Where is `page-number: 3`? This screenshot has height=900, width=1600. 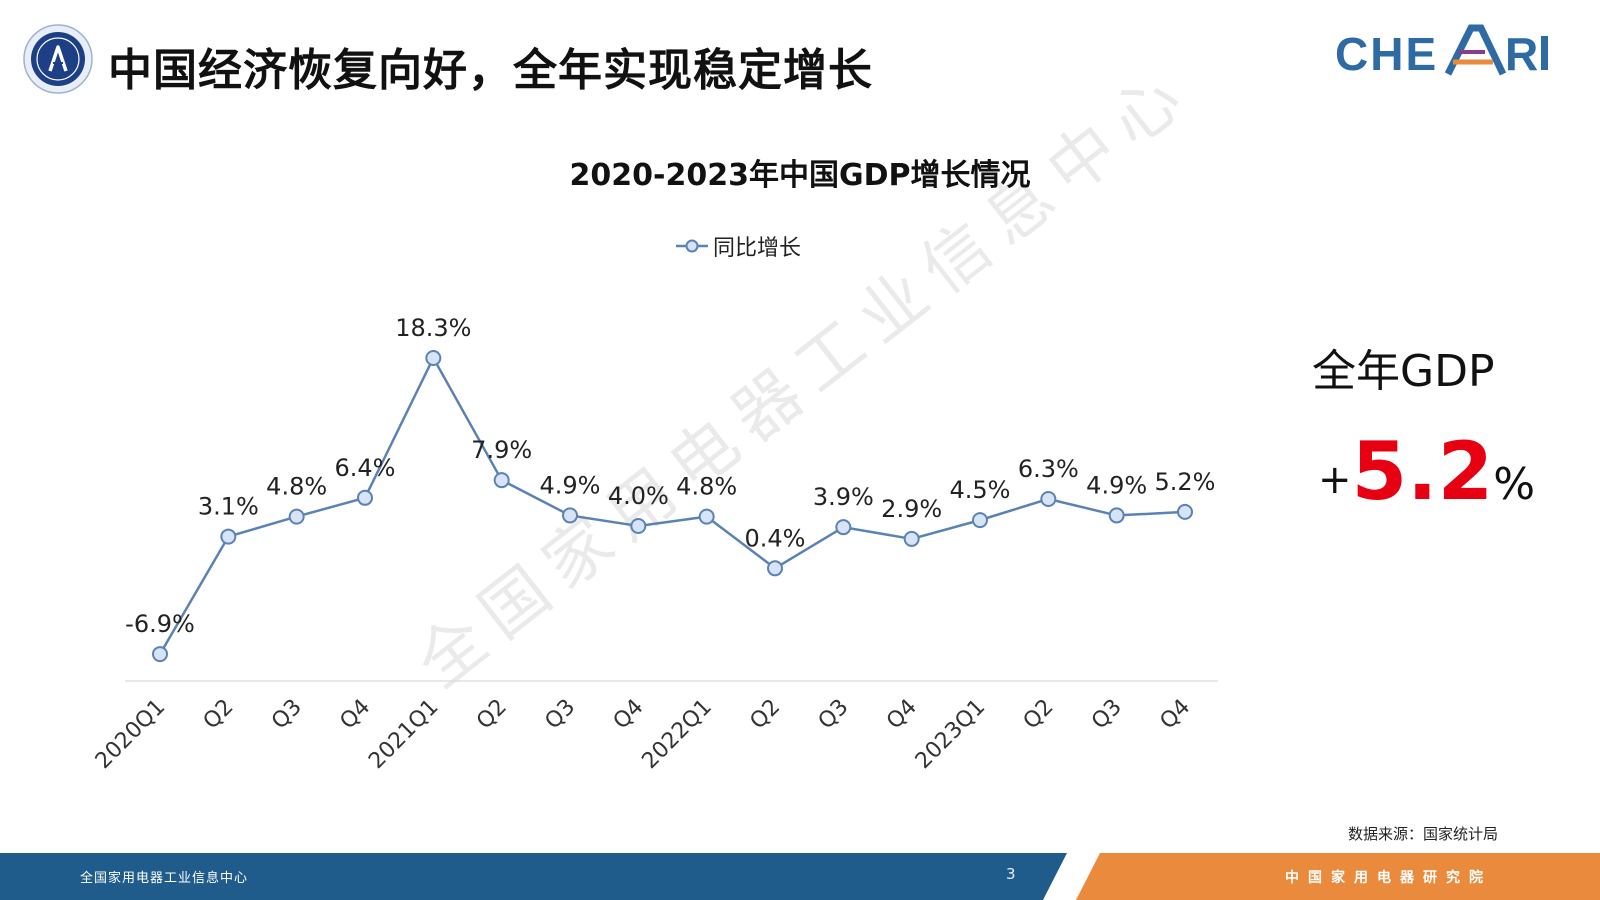
page-number: 3 is located at coordinates (1011, 874).